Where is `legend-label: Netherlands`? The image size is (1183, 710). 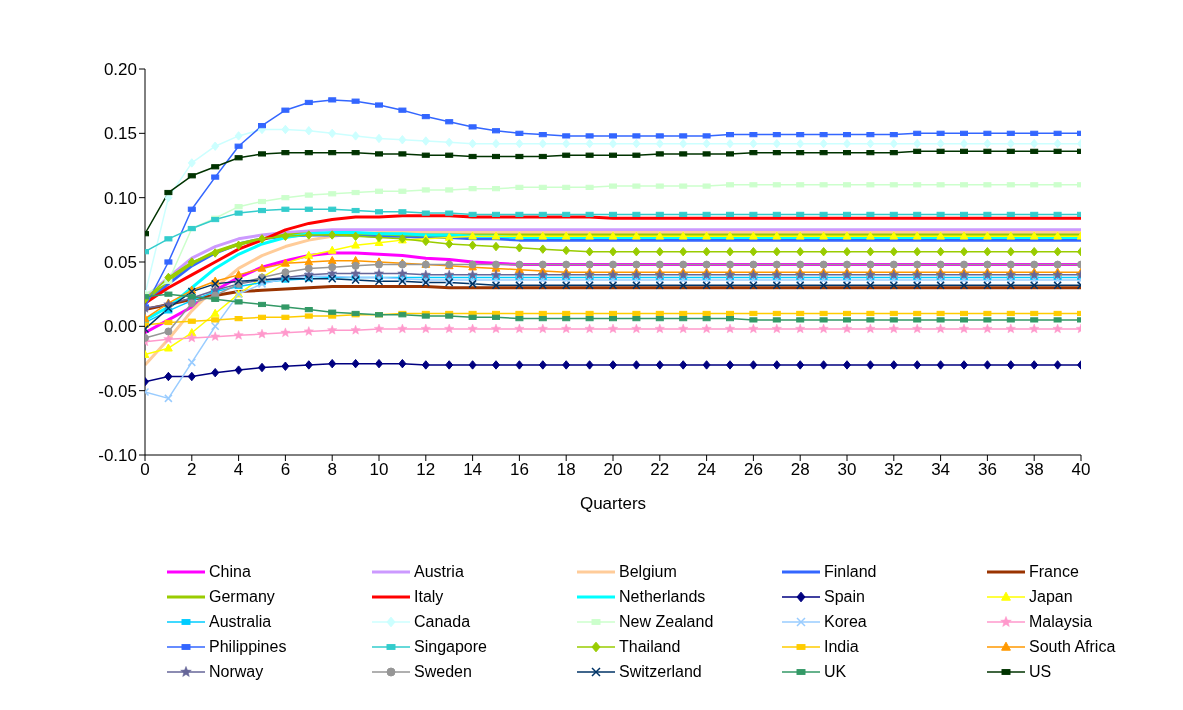
legend-label: Netherlands is located at coordinates (662, 596).